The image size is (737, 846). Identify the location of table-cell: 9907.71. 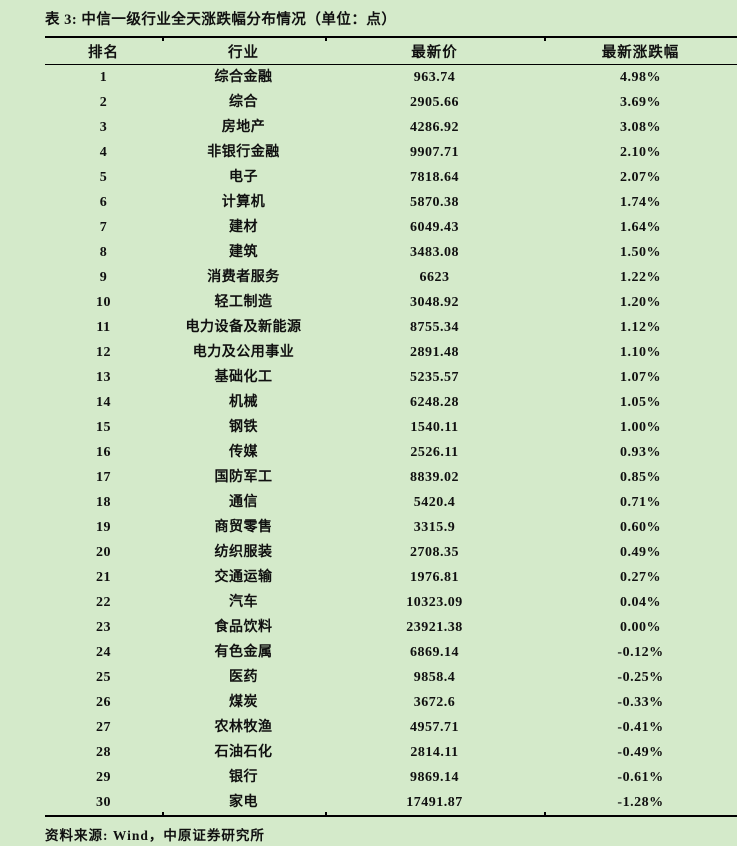
(434, 152).